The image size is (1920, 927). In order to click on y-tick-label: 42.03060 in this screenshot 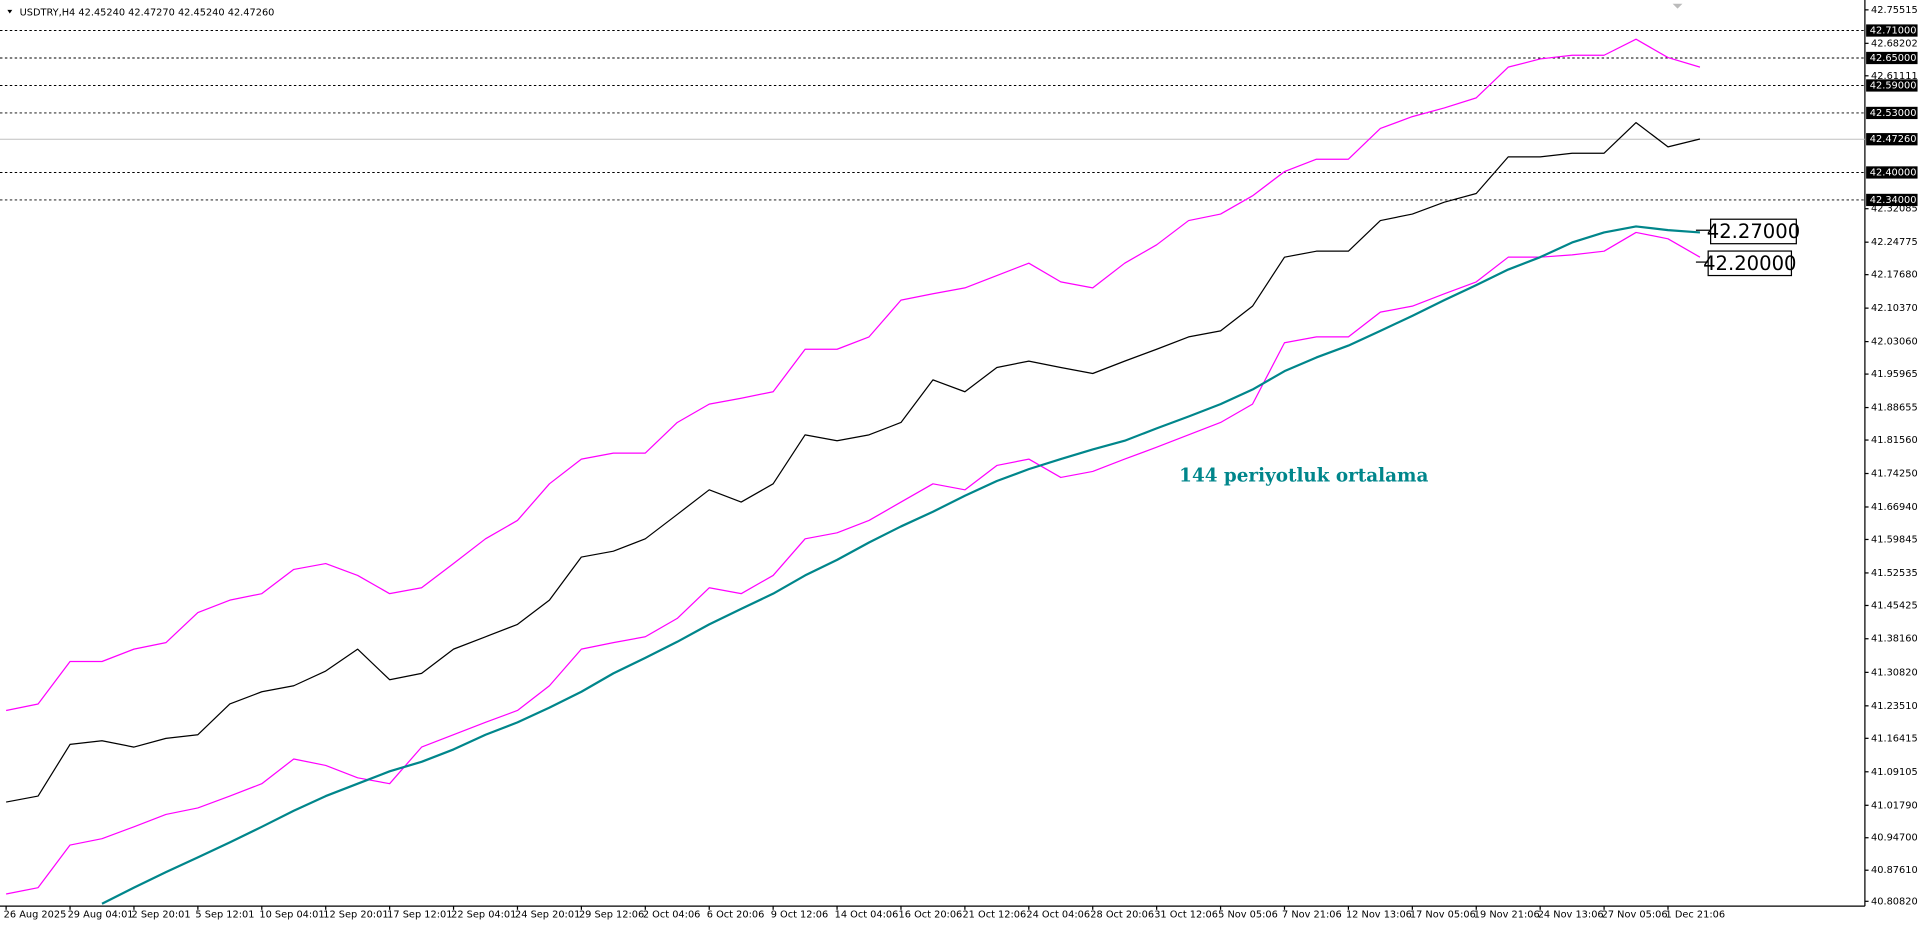, I will do `click(1894, 342)`.